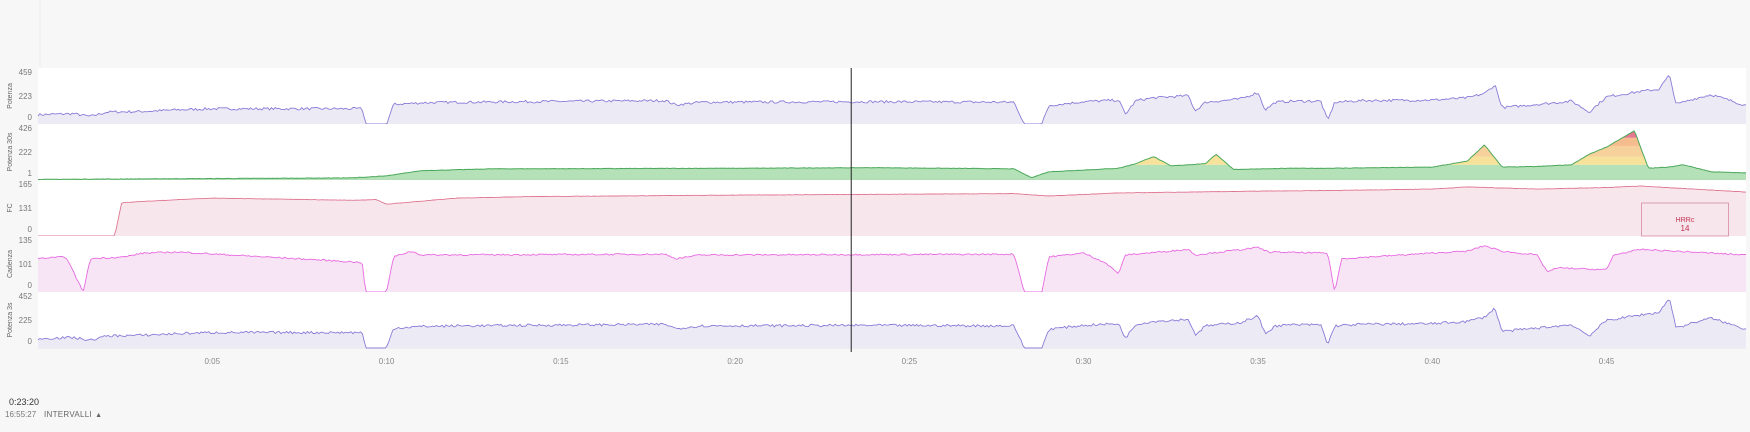  Describe the element at coordinates (1258, 361) in the screenshot. I see `x-tick-label: 0:35` at that location.